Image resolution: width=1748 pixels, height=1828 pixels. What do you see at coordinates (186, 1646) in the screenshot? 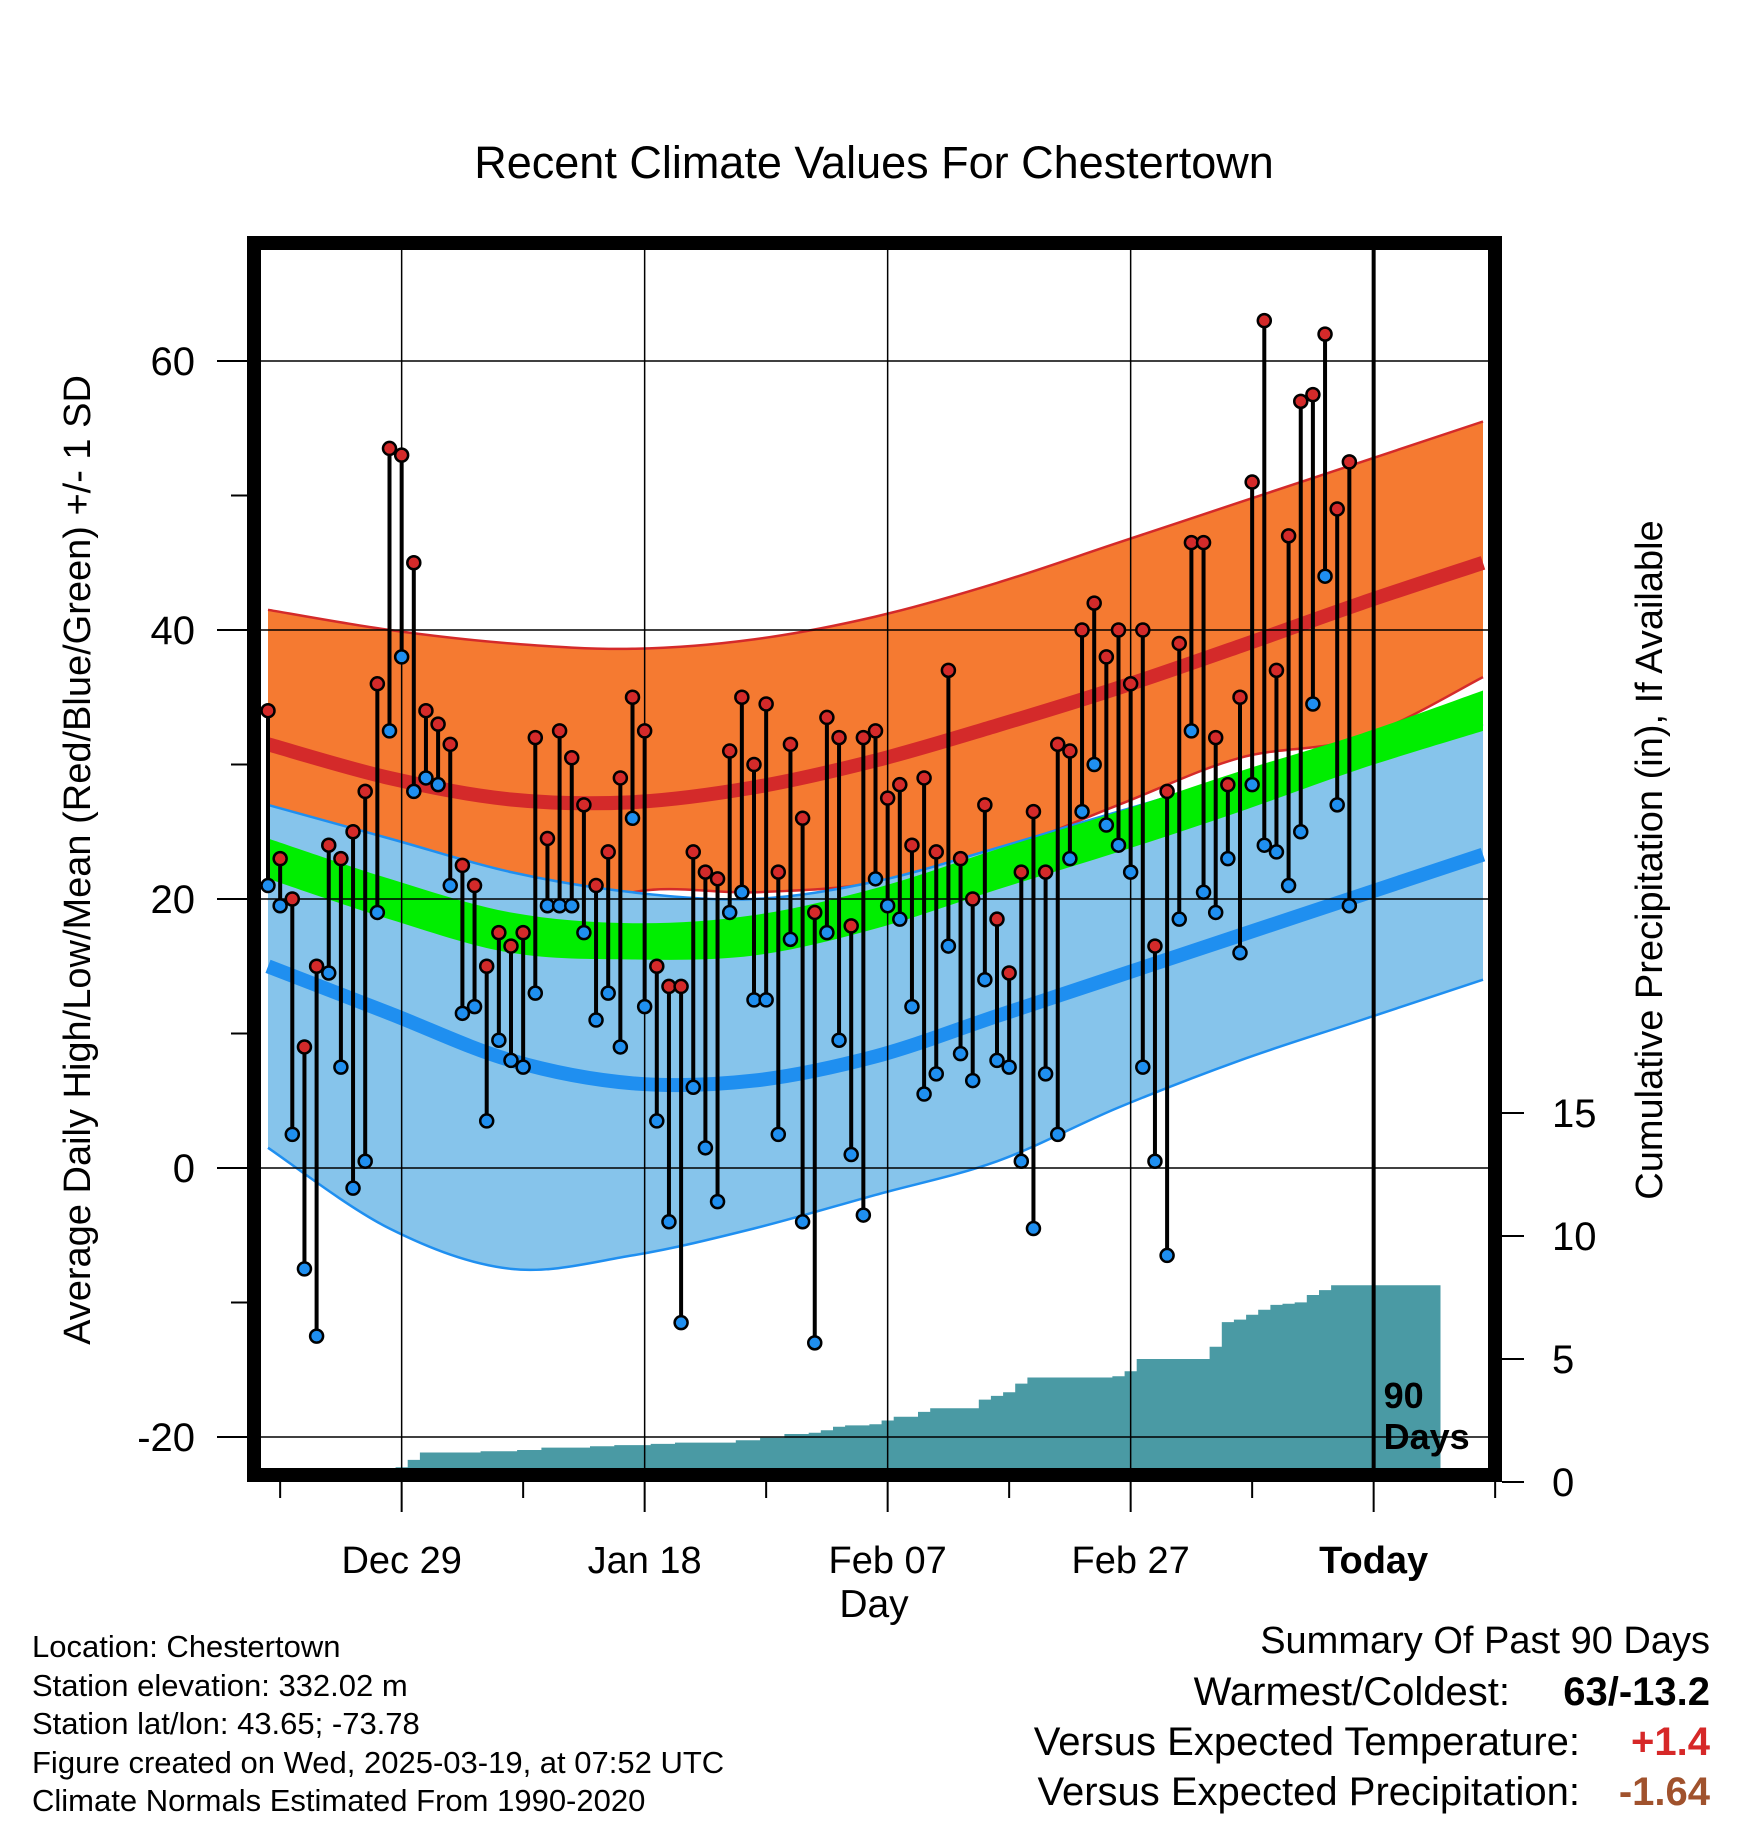
I see `location-text: Location: Chestertown` at bounding box center [186, 1646].